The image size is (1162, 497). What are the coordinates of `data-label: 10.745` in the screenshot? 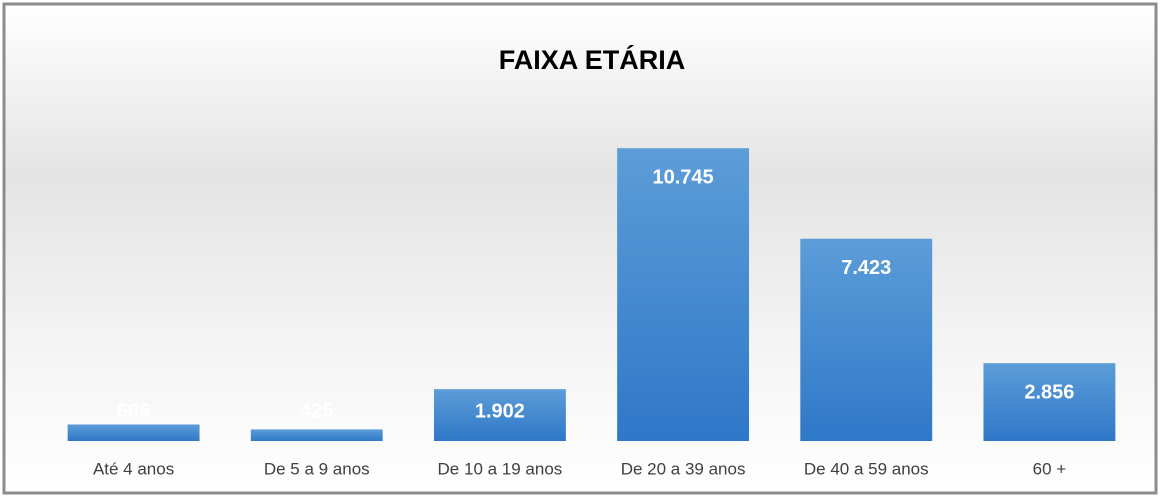 It's located at (682, 177).